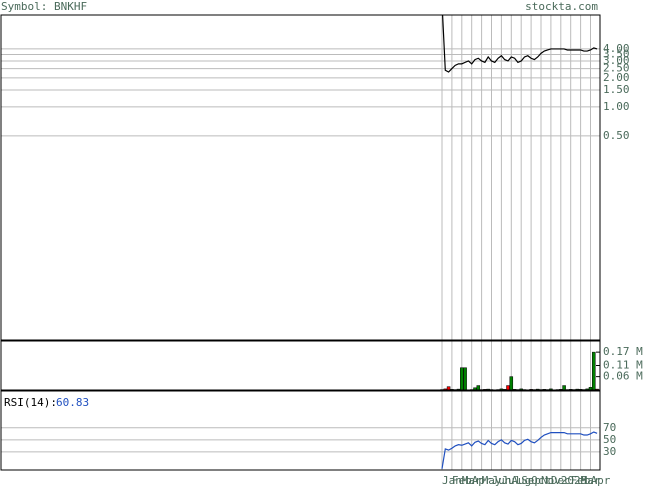 The height and width of the screenshot is (486, 655). I want to click on x-tick-label: 2025, so click(574, 480).